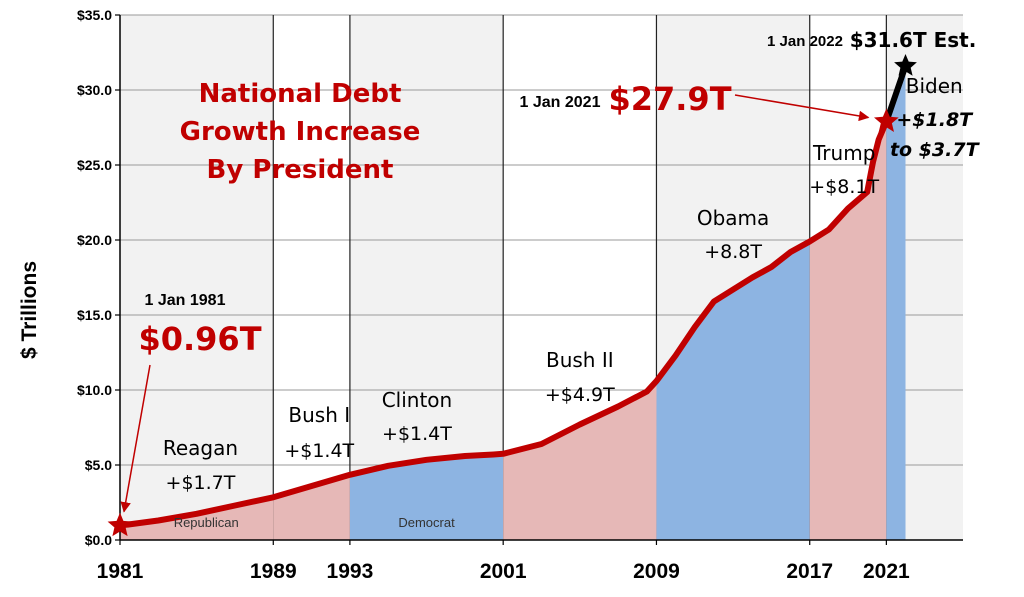 The width and height of the screenshot is (1024, 597). What do you see at coordinates (802, 108) in the screenshot?
I see `annotation-2021-arrow` at bounding box center [802, 108].